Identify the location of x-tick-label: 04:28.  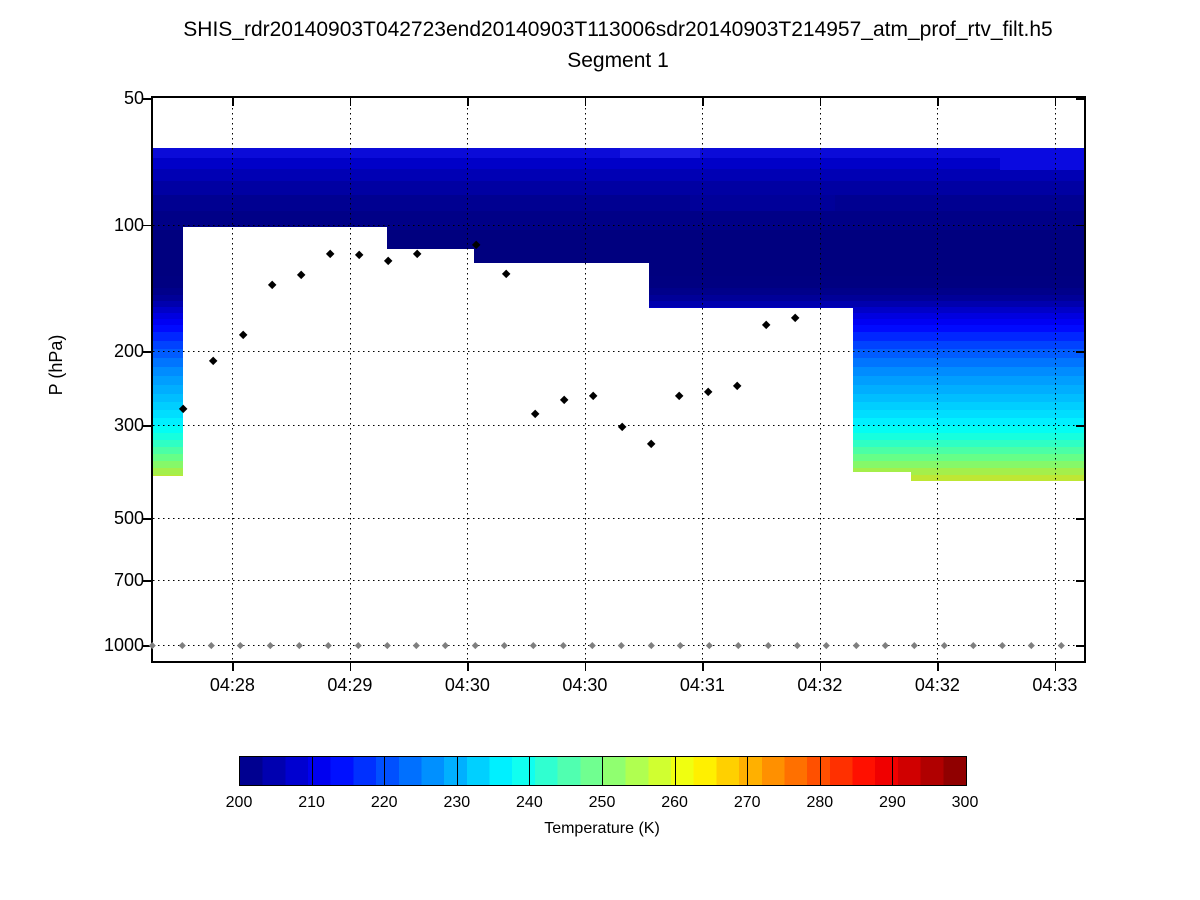
(232, 685).